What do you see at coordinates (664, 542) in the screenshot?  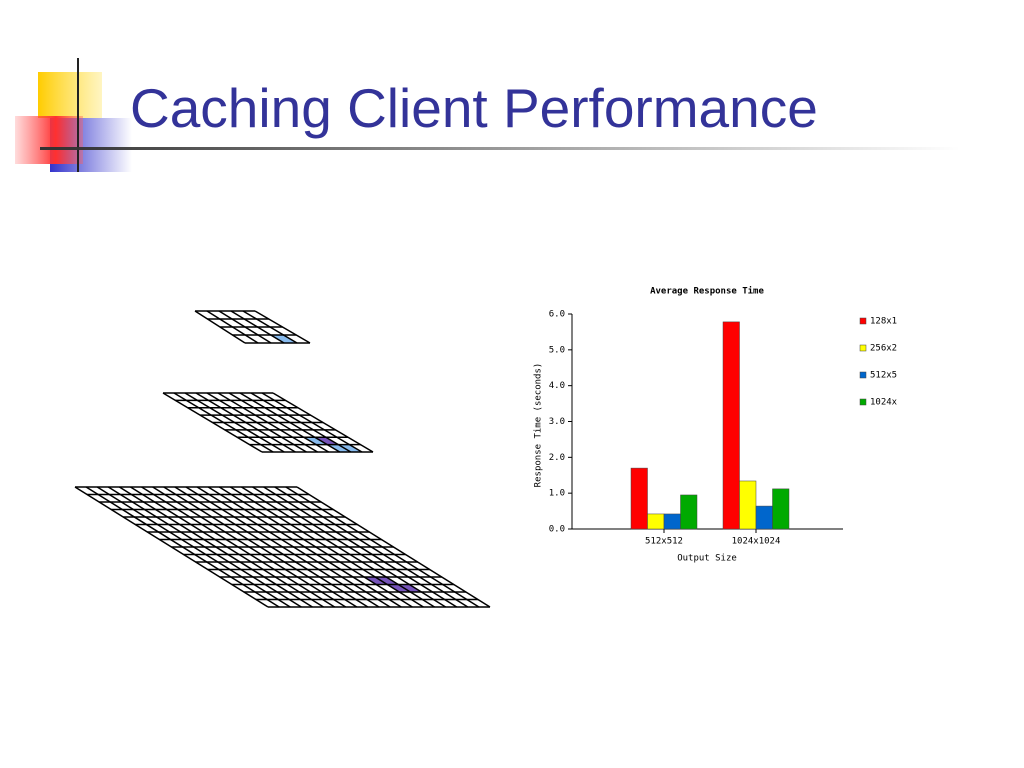 I see `x-tick-label: 512x512` at bounding box center [664, 542].